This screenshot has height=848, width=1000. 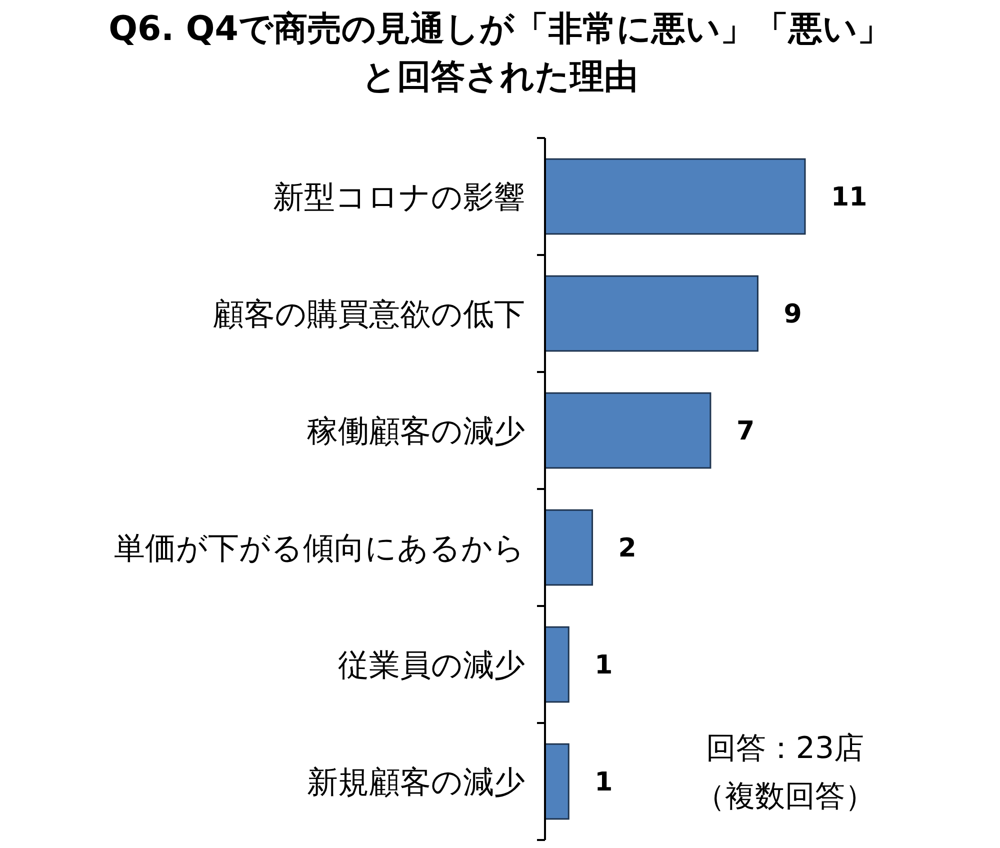 I want to click on annotation: 回答：23店, so click(x=785, y=748).